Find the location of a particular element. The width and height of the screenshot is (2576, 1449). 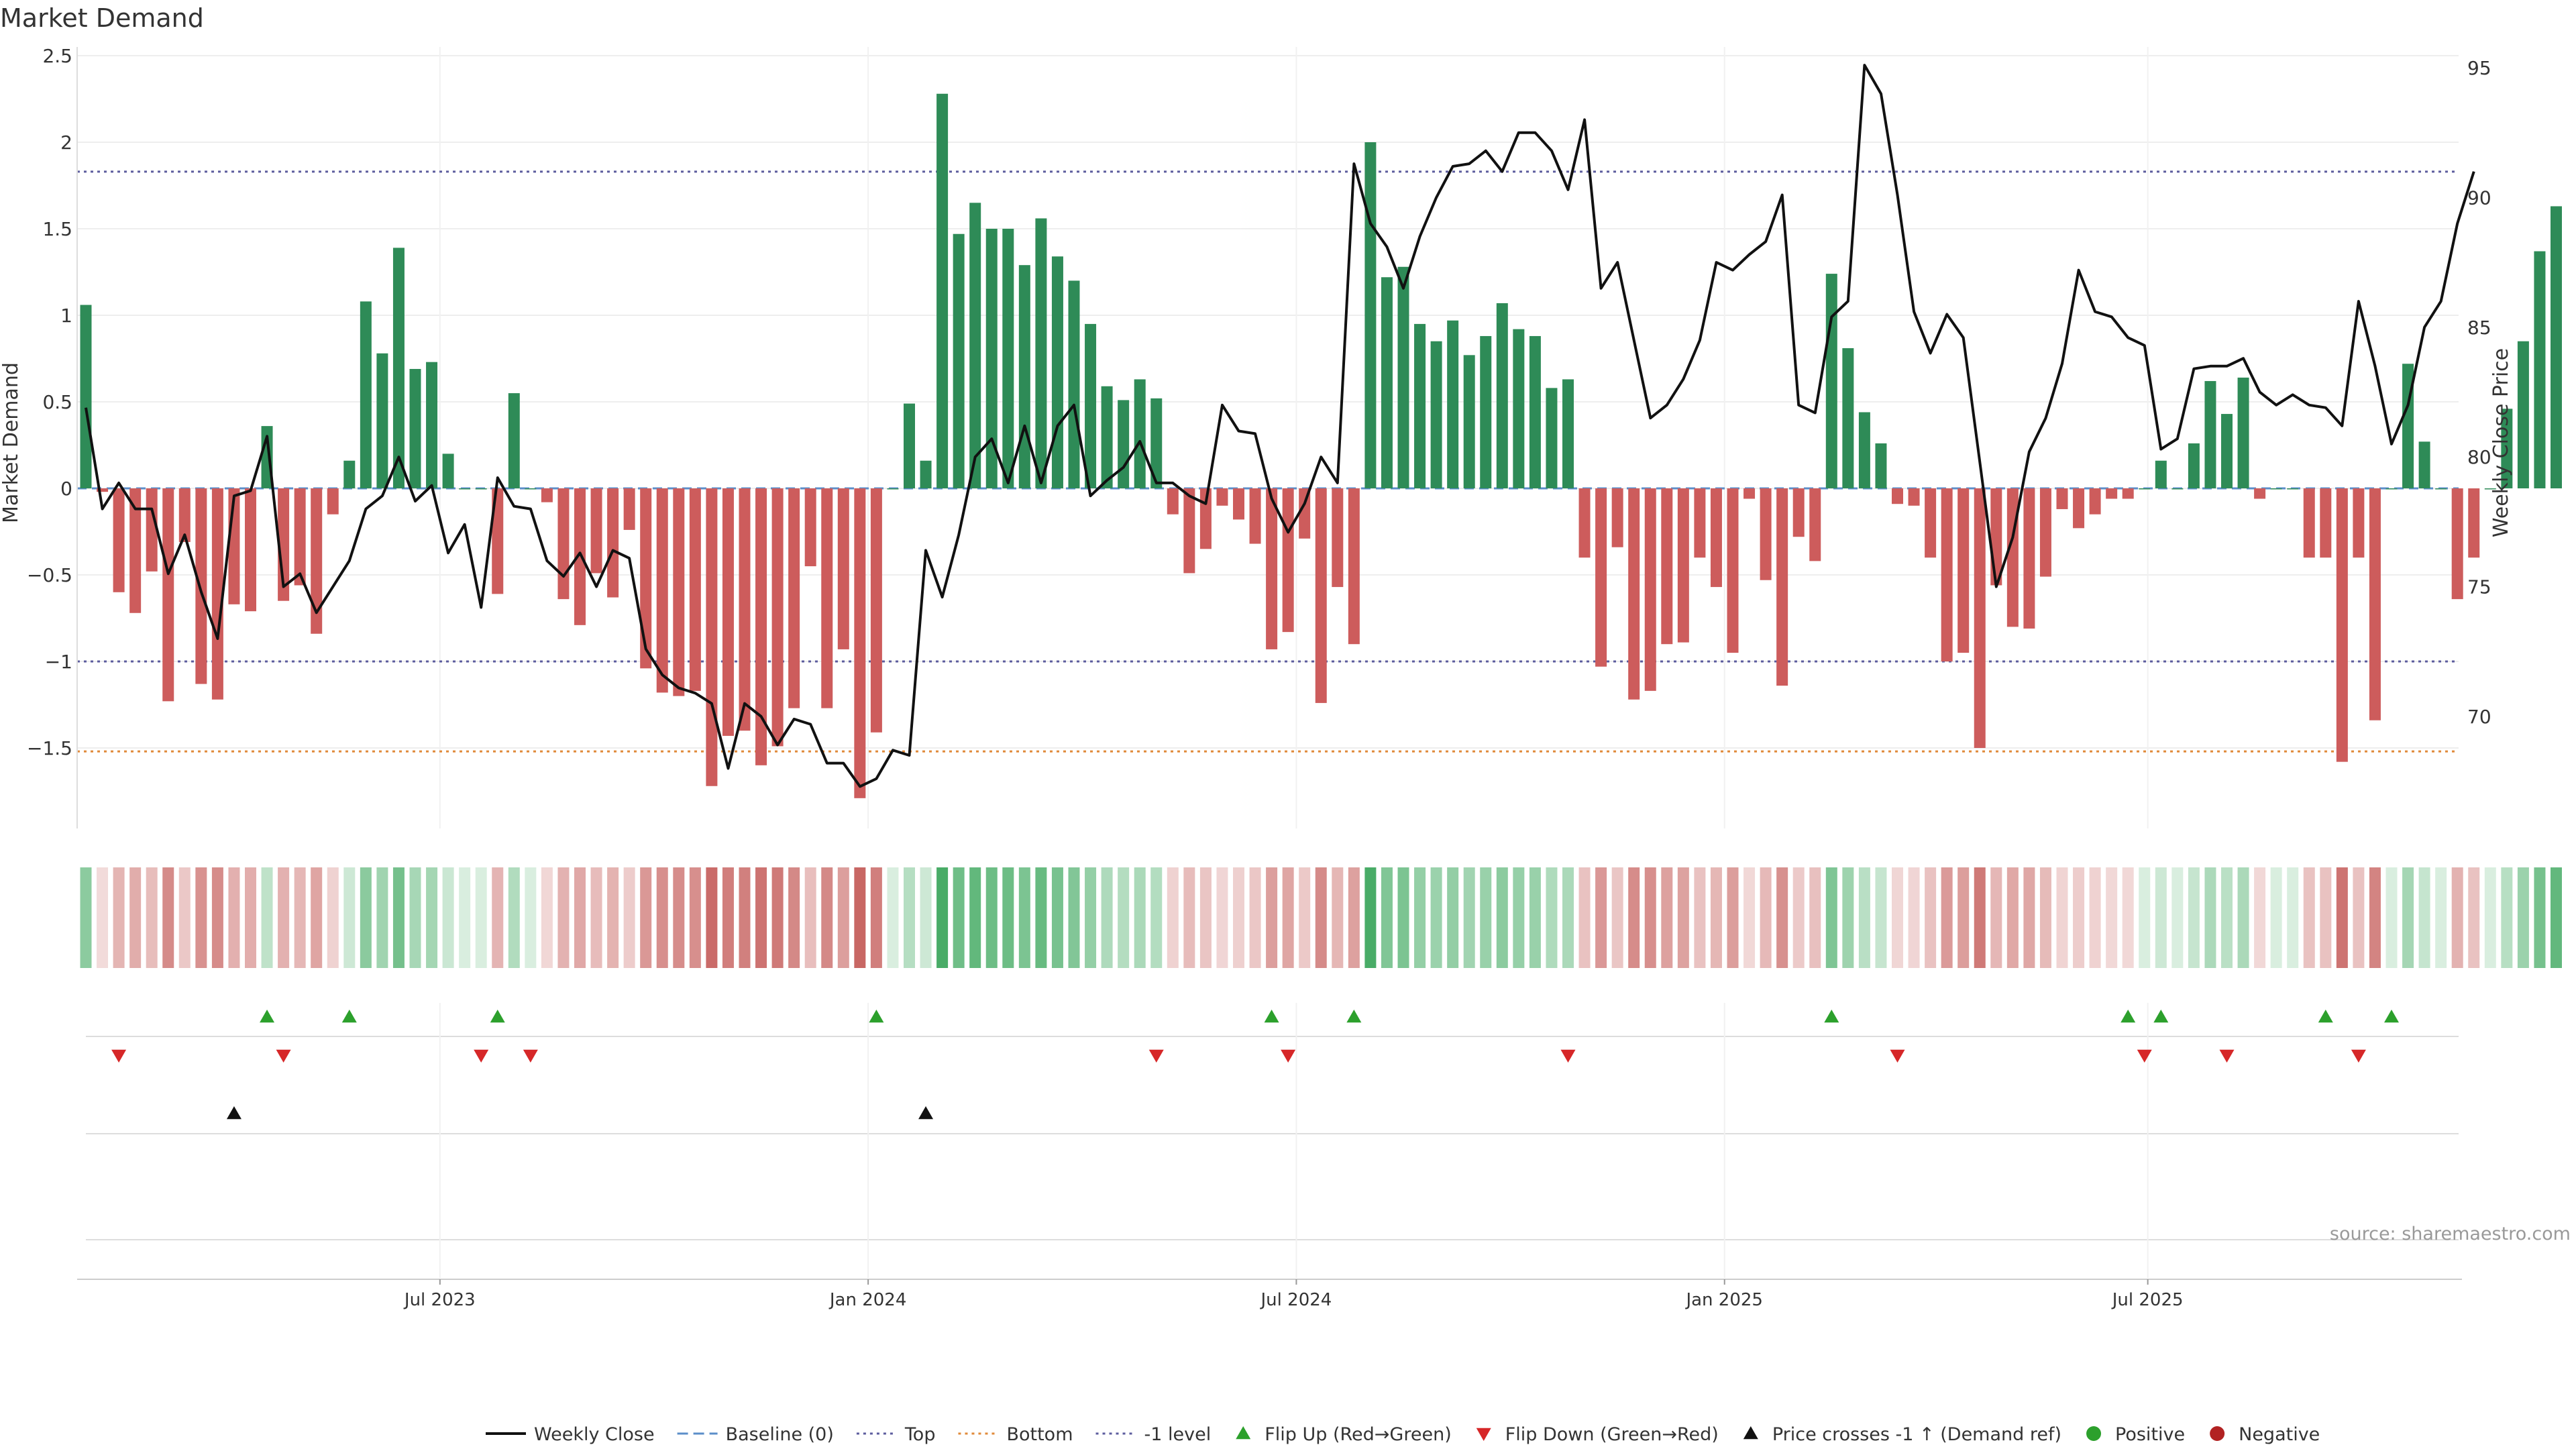

source-note: source: sharemaestro.com is located at coordinates (2450, 1234).